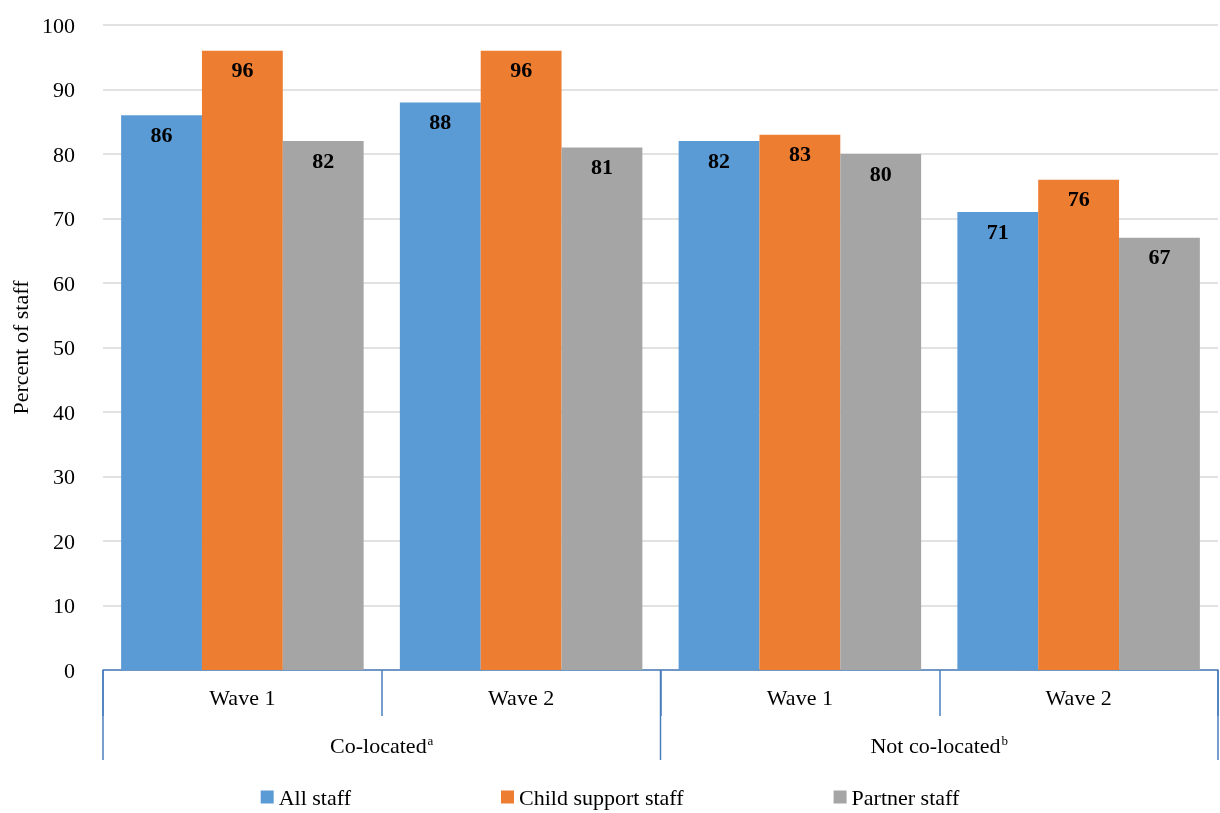  What do you see at coordinates (64, 347) in the screenshot?
I see `y-tick-label: 50` at bounding box center [64, 347].